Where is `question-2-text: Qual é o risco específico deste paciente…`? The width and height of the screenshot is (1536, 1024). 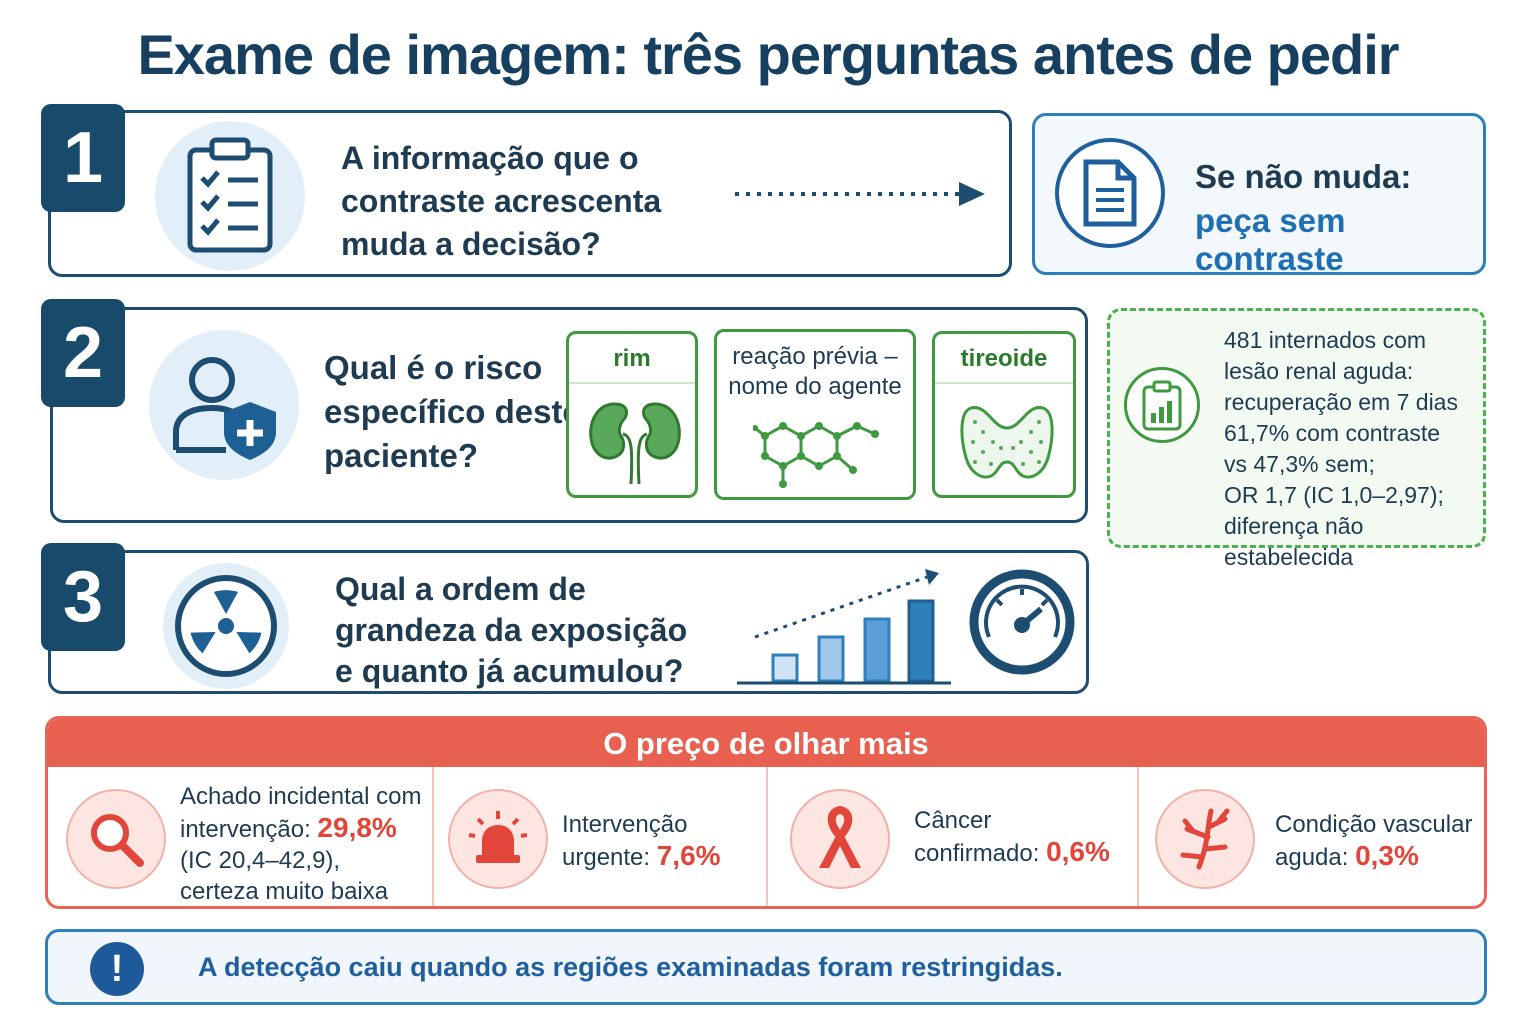 question-2-text: Qual é o risco específico deste paciente… is located at coordinates (452, 412).